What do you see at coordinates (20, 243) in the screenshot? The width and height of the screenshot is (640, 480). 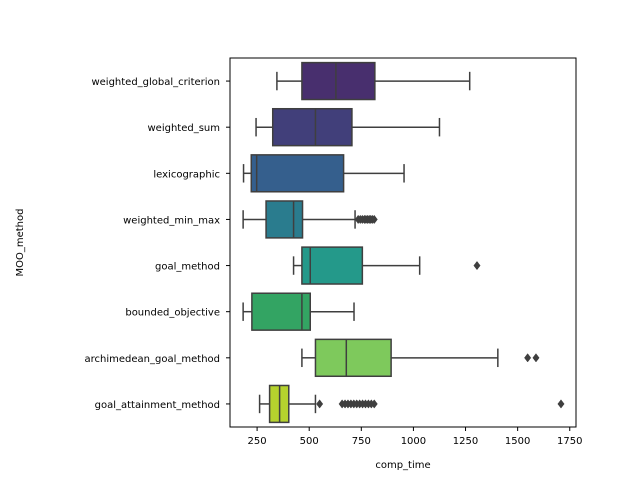 I see `y-axis-label: MOO_method` at bounding box center [20, 243].